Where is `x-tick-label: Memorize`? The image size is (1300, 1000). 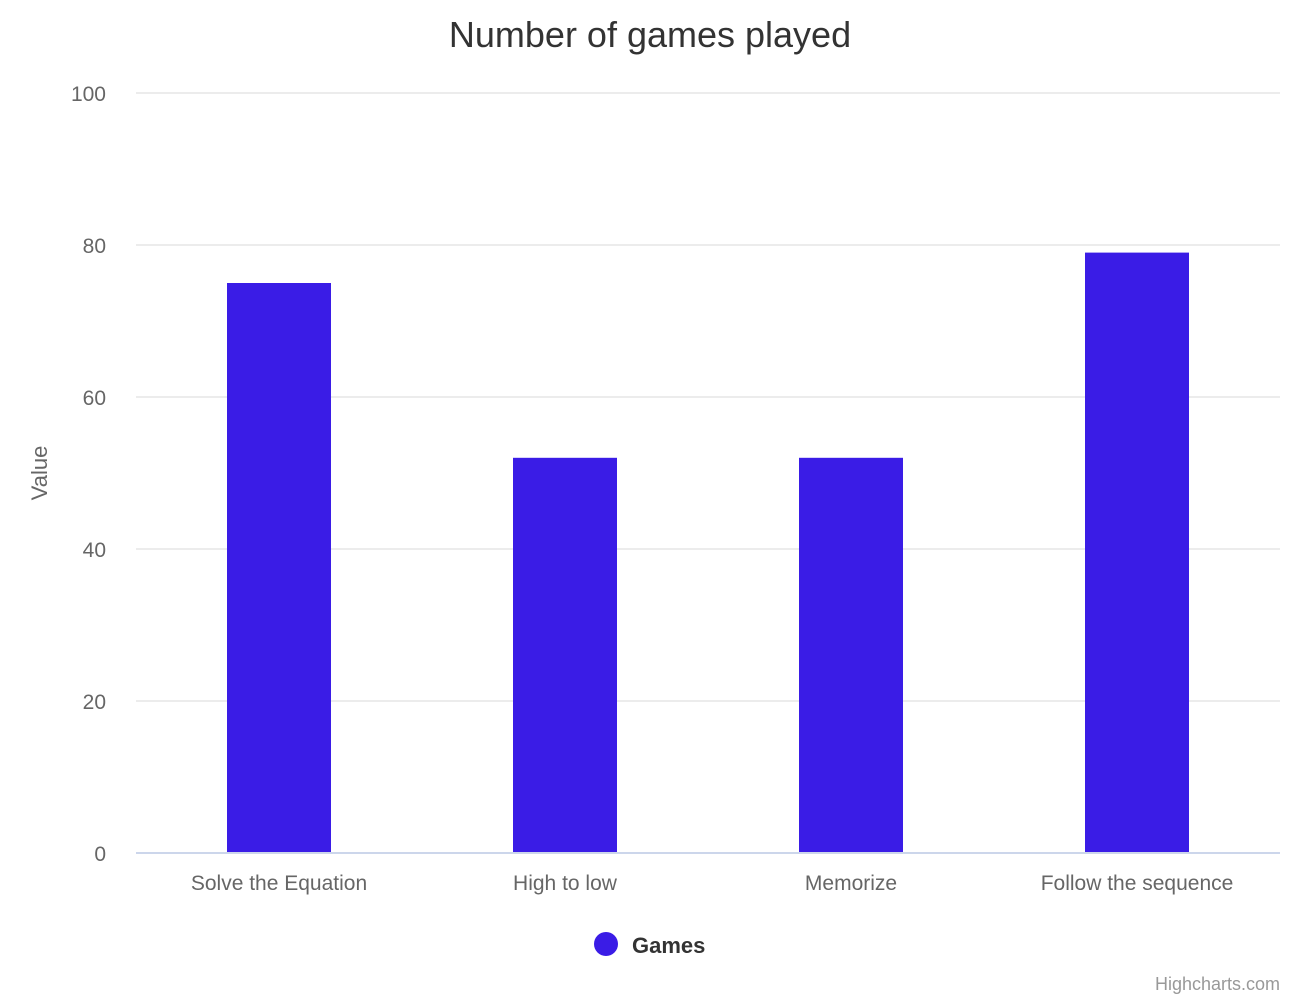 x-tick-label: Memorize is located at coordinates (851, 883).